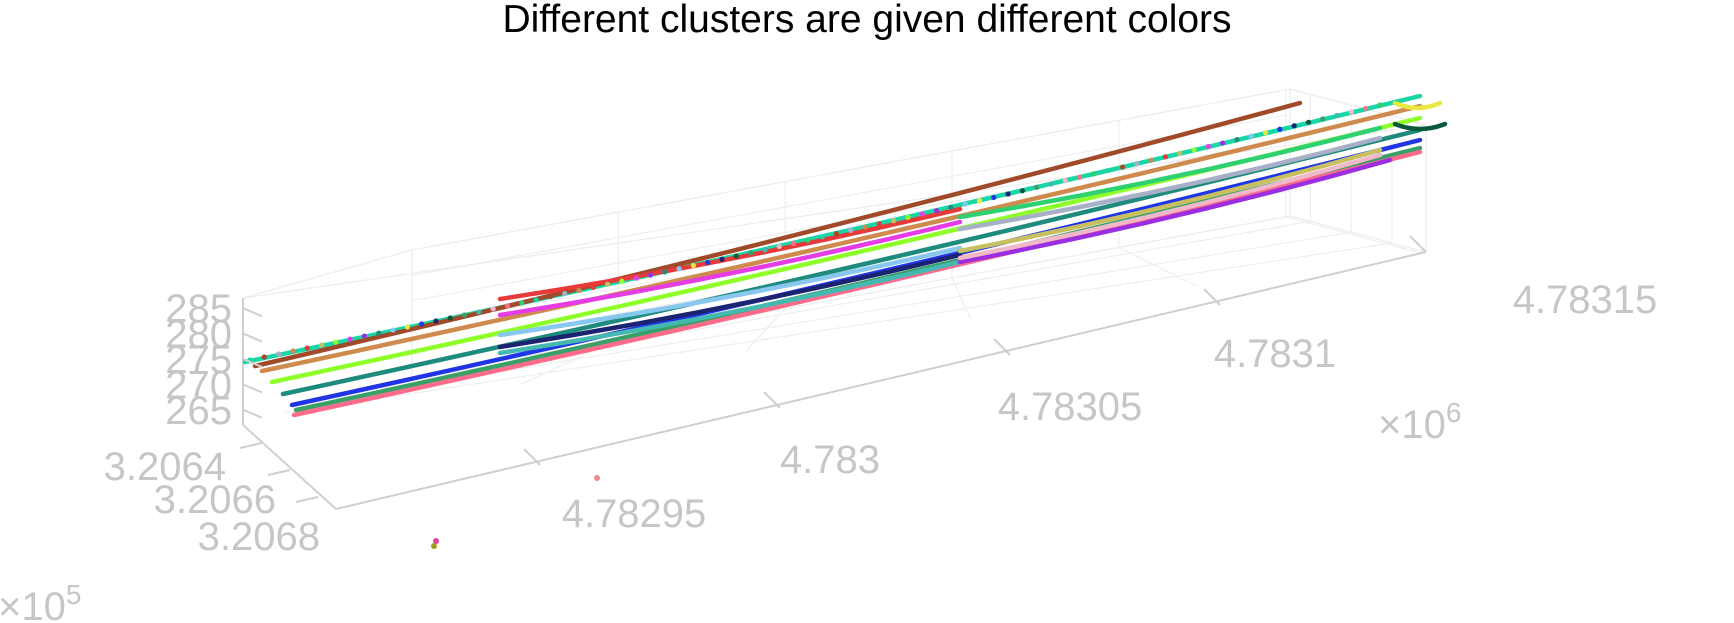 The width and height of the screenshot is (1734, 623). Describe the element at coordinates (198, 411) in the screenshot. I see `z-tick-label: 265` at that location.